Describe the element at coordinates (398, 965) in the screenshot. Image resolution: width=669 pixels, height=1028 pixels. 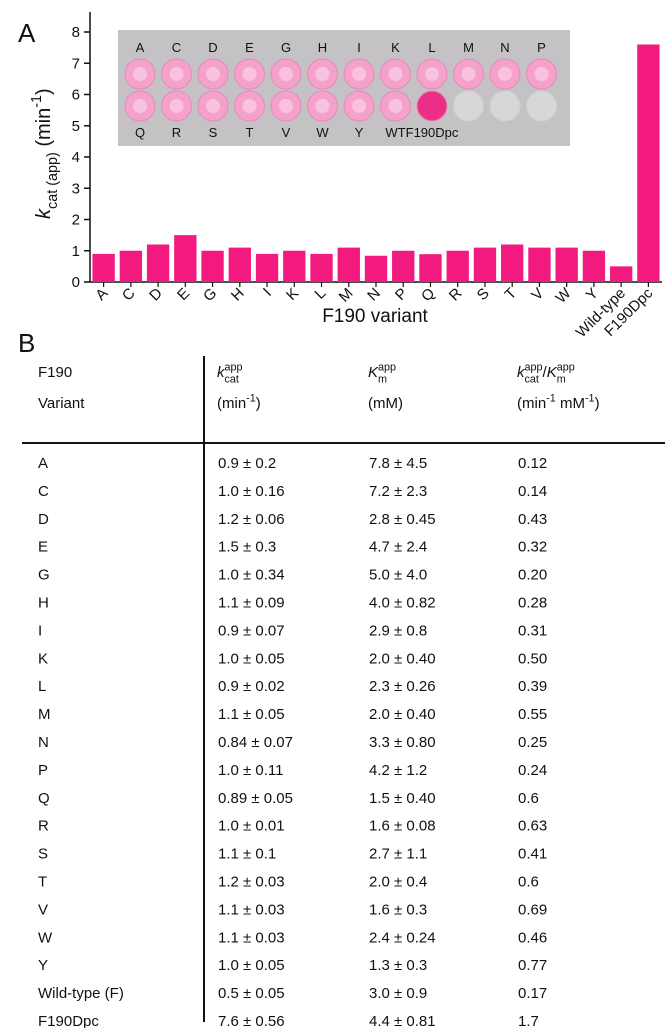
I see `table-cell: 1.3 ± 0.3` at that location.